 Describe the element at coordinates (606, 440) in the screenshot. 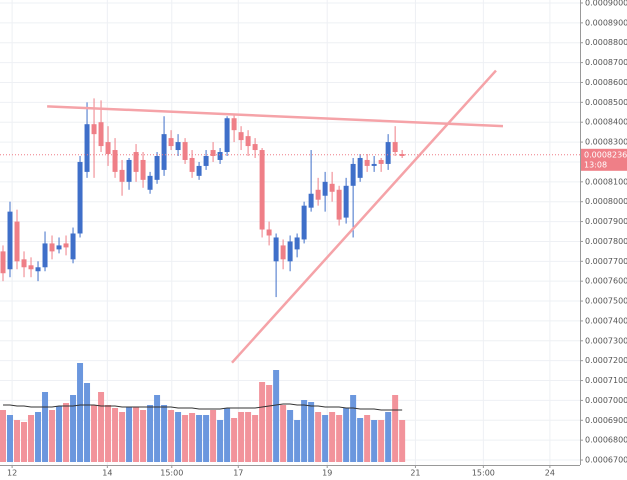

I see `y-tick-label: 0.0006800` at that location.